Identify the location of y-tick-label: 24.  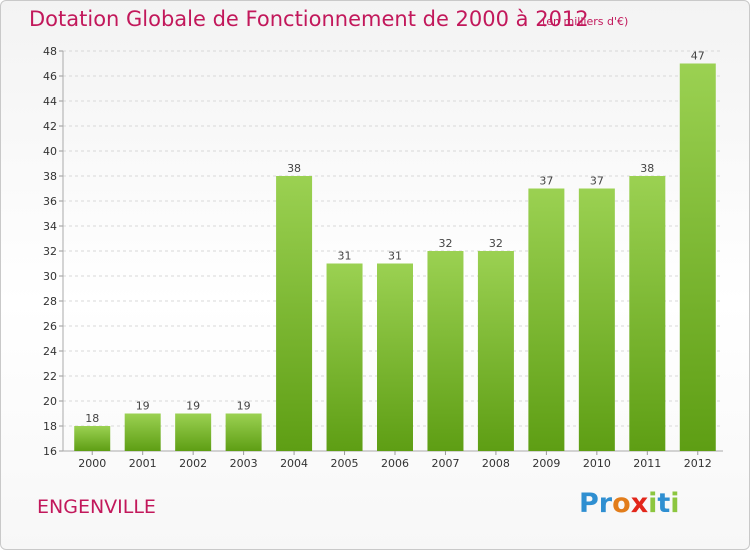
(50, 351).